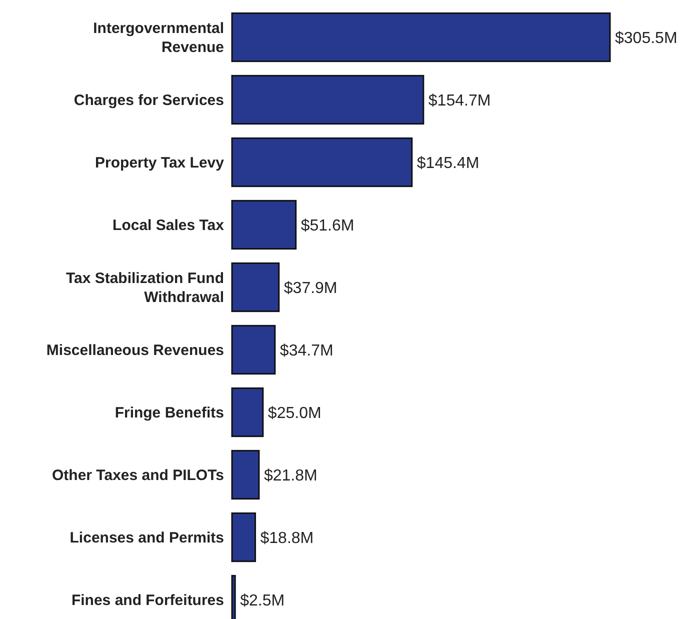  What do you see at coordinates (287, 538) in the screenshot?
I see `data-label: $18.8M` at bounding box center [287, 538].